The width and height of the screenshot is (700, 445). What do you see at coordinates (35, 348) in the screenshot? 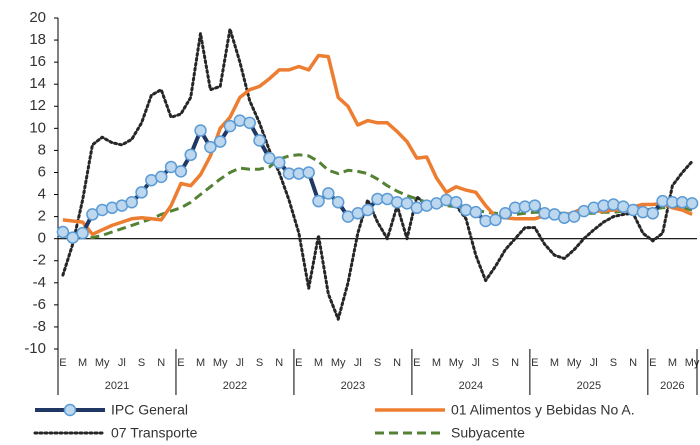
I see `y-tick-label: -10` at bounding box center [35, 348].